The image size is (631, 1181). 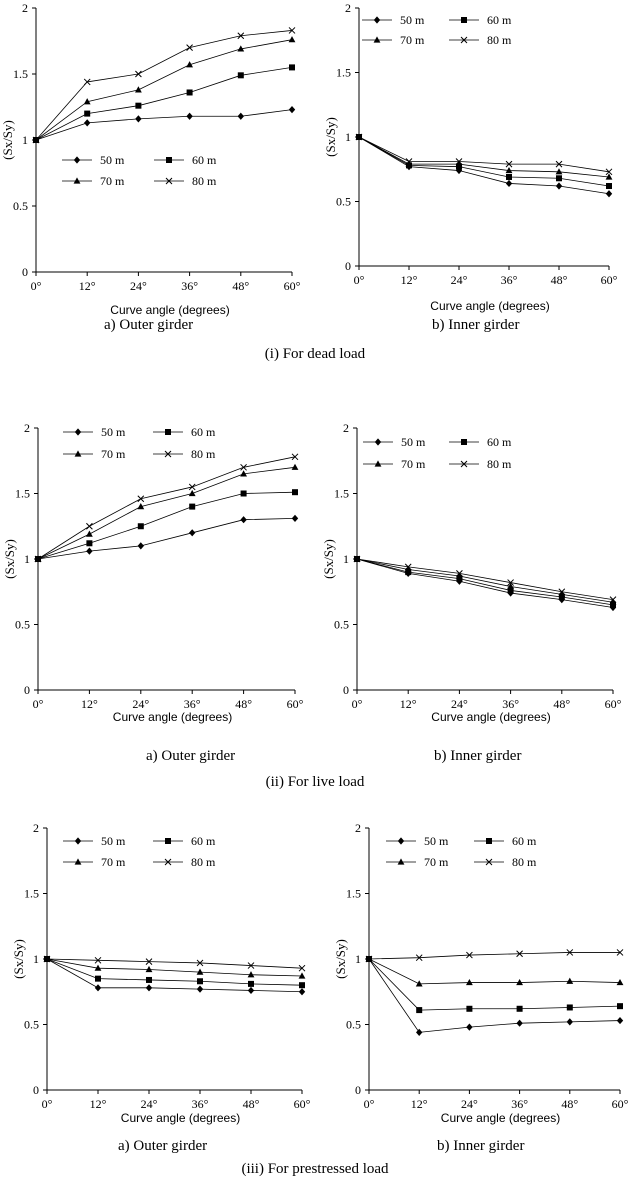 What do you see at coordinates (315, 1169) in the screenshot?
I see `group-caption-prestressed-load: (iii) For prestressed load` at bounding box center [315, 1169].